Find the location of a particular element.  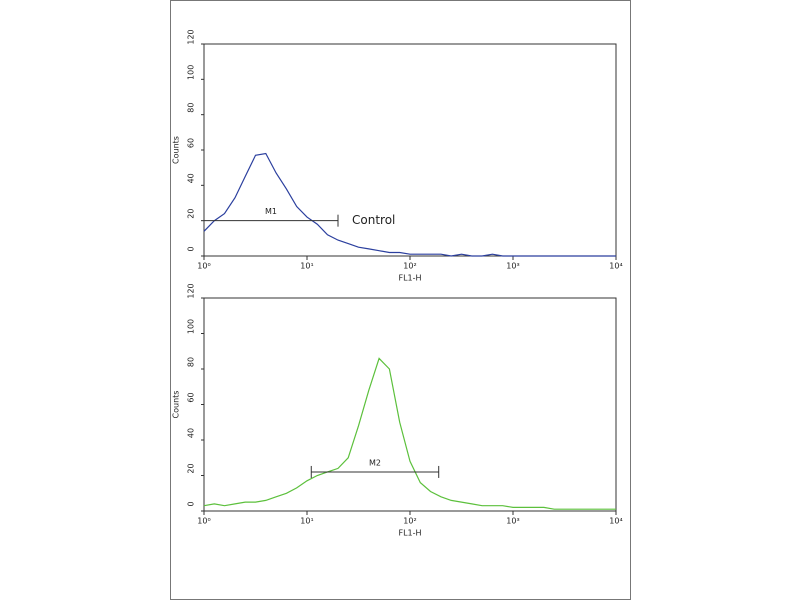

marker-label: M1 is located at coordinates (271, 211).